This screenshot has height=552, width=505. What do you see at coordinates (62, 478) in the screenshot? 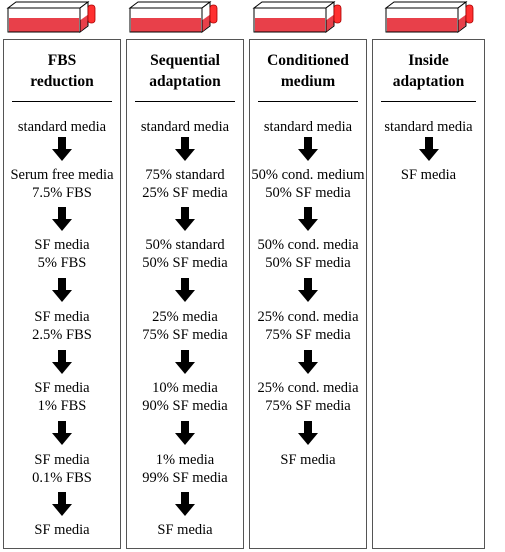
I see `media-step-line: 0.1% FBS` at bounding box center [62, 478].